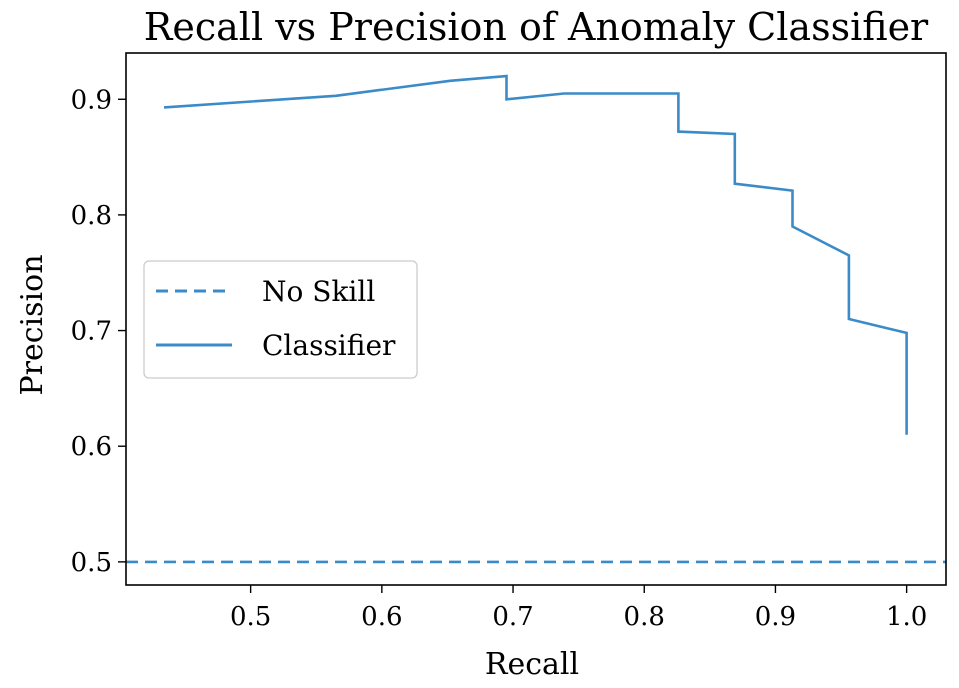 Image resolution: width=959 pixels, height=688 pixels. Describe the element at coordinates (532, 664) in the screenshot. I see `x-axis-label: Recall` at that location.